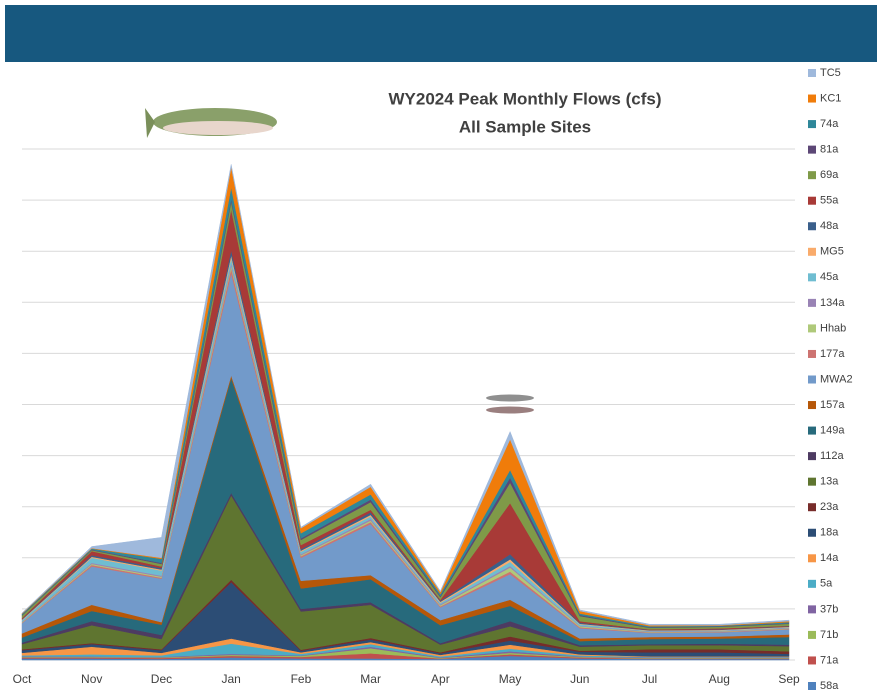 Image resolution: width=877 pixels, height=690 pixels. What do you see at coordinates (829, 150) in the screenshot?
I see `legend-label: 81a` at bounding box center [829, 150].